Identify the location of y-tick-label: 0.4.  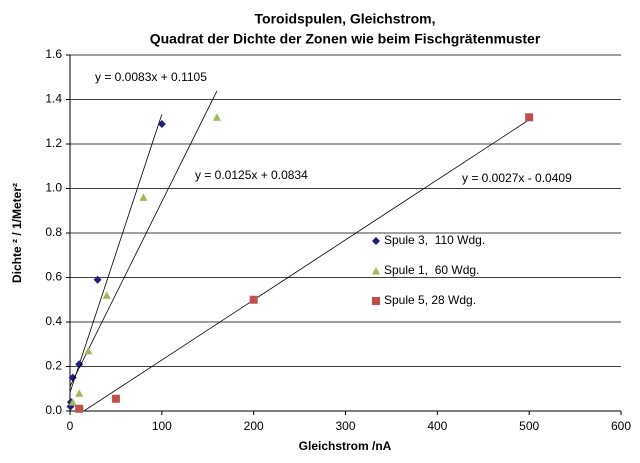
(53, 321).